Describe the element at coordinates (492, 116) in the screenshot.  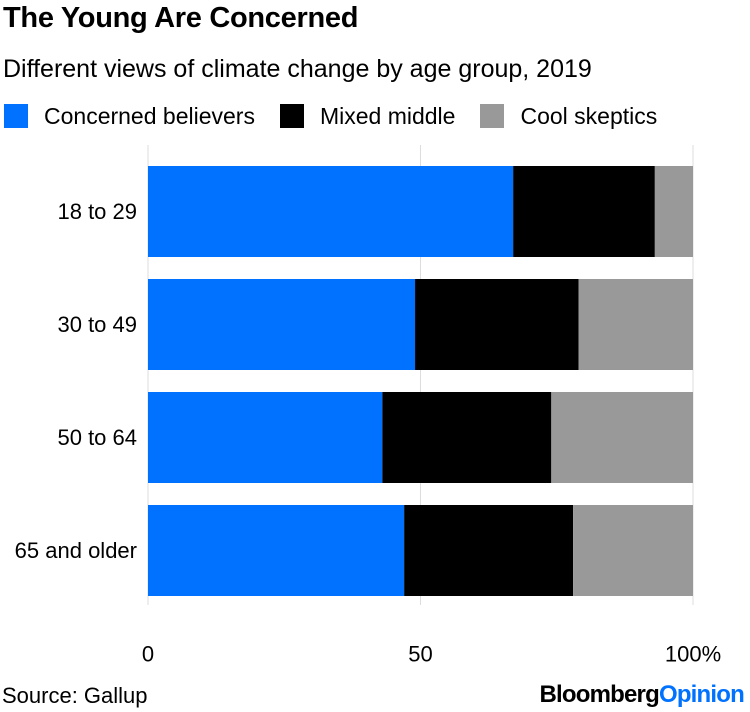
I see `legend-swatch-cool-skeptics` at that location.